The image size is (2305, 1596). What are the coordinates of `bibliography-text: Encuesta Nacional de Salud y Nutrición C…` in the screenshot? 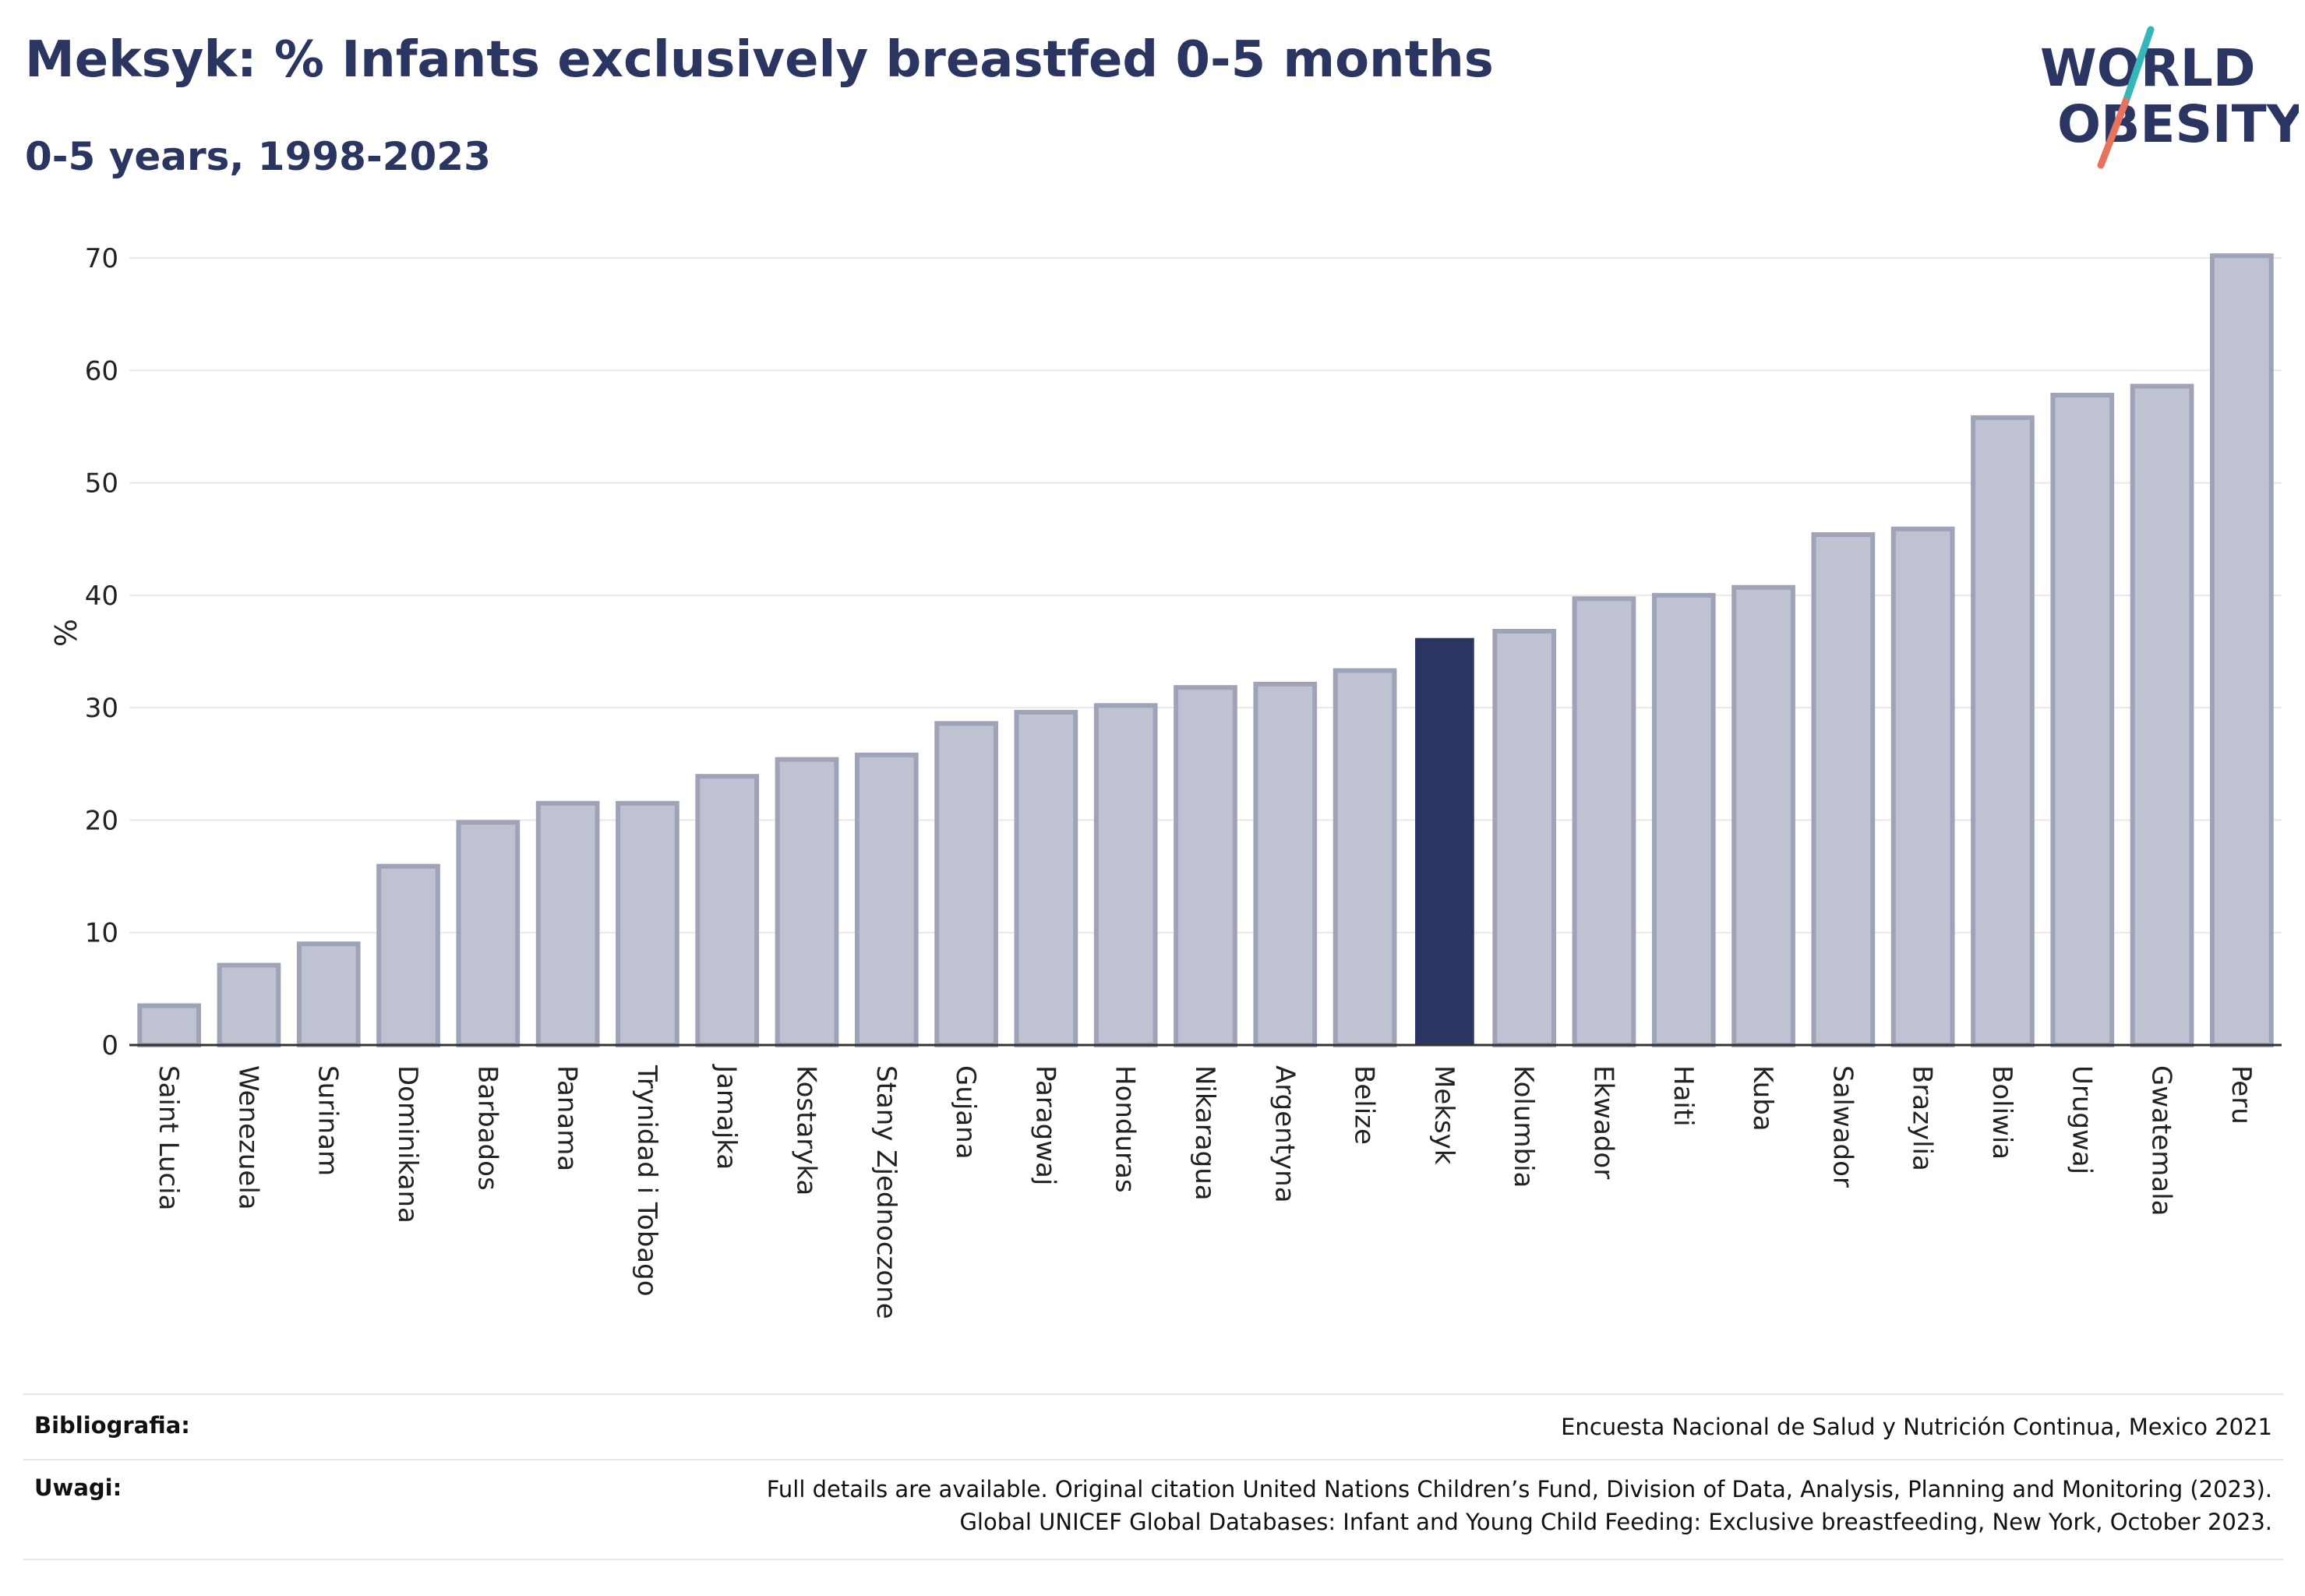 It's located at (1916, 1427).